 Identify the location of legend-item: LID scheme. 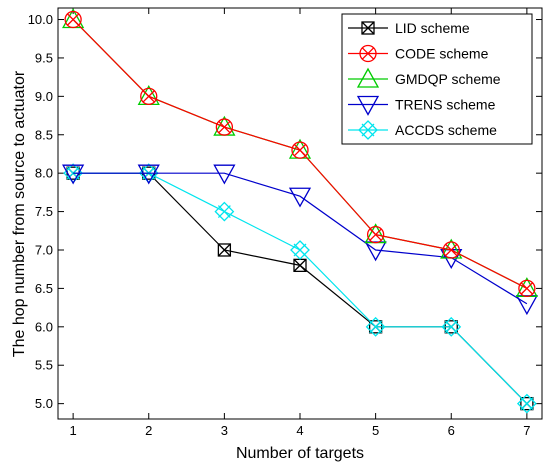
(409, 28).